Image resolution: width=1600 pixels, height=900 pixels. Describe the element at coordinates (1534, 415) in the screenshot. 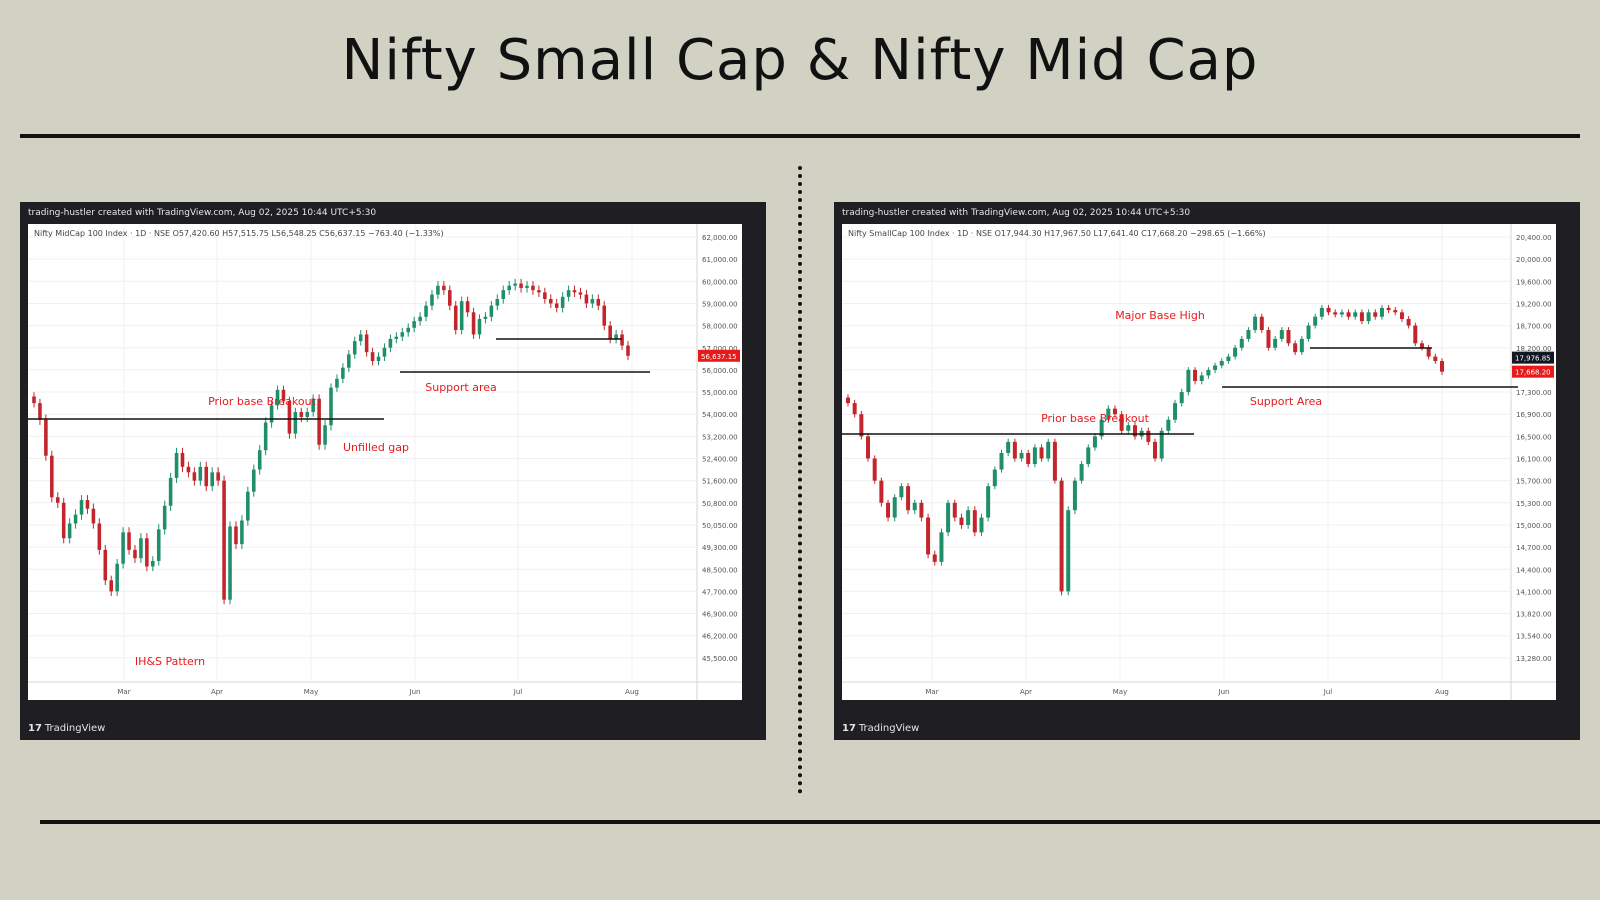

I see `y-tick-label: 16,900.00` at that location.